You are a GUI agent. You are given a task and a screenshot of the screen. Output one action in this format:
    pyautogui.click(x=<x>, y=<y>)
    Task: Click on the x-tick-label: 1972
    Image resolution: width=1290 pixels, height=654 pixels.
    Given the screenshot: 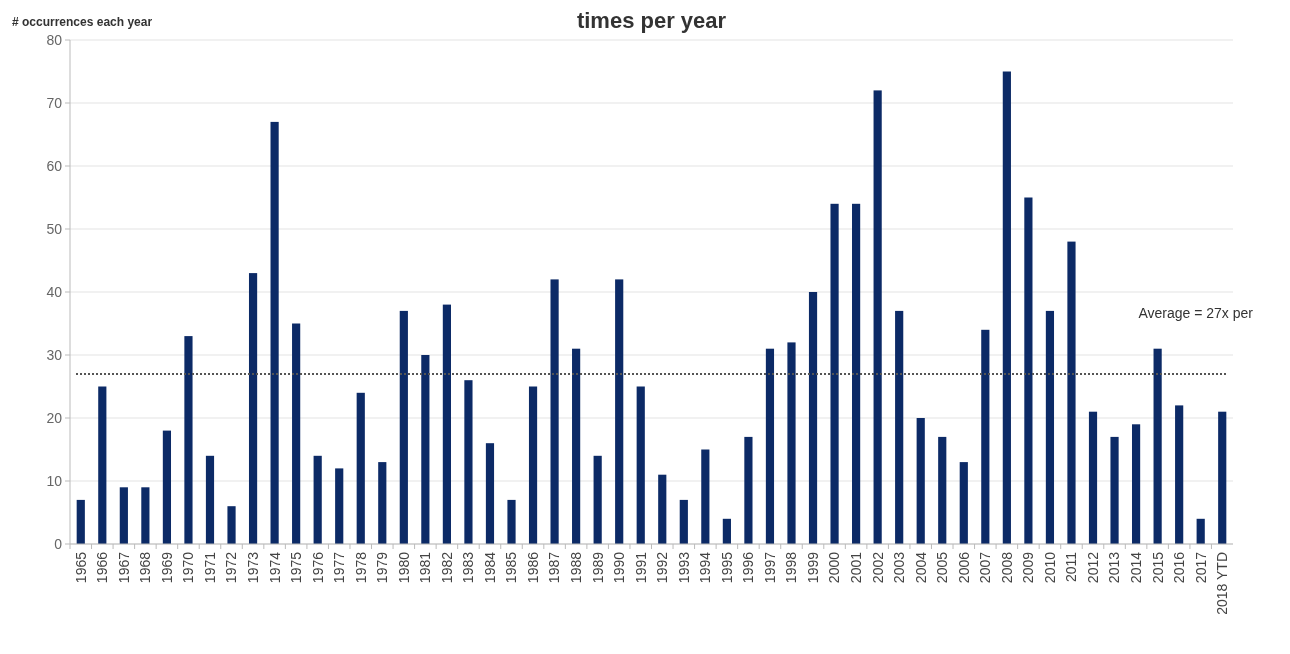 What is the action you would take?
    pyautogui.click(x=231, y=567)
    